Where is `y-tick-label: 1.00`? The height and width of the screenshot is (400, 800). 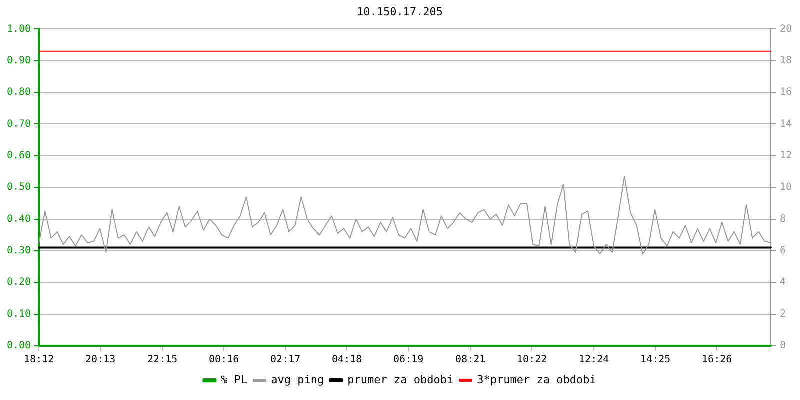 y-tick-label: 1.00 is located at coordinates (19, 29).